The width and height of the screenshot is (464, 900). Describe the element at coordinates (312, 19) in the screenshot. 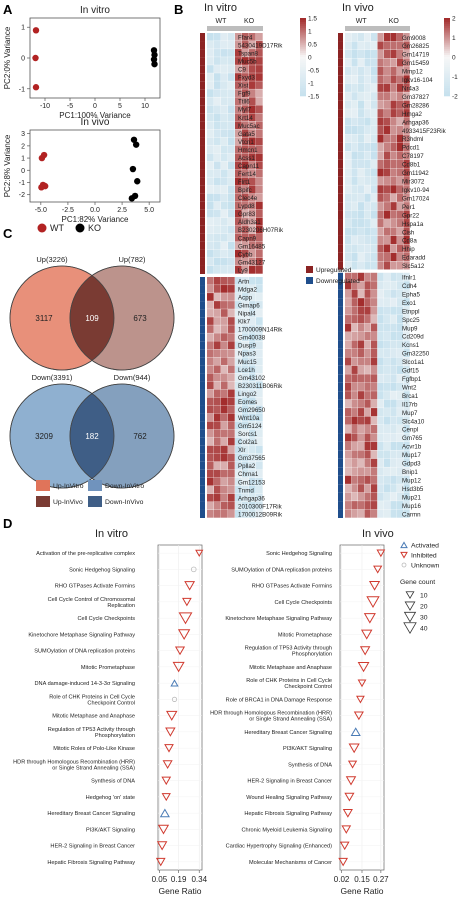

I see `heatmap-colorbar-tick: 1.5` at that location.